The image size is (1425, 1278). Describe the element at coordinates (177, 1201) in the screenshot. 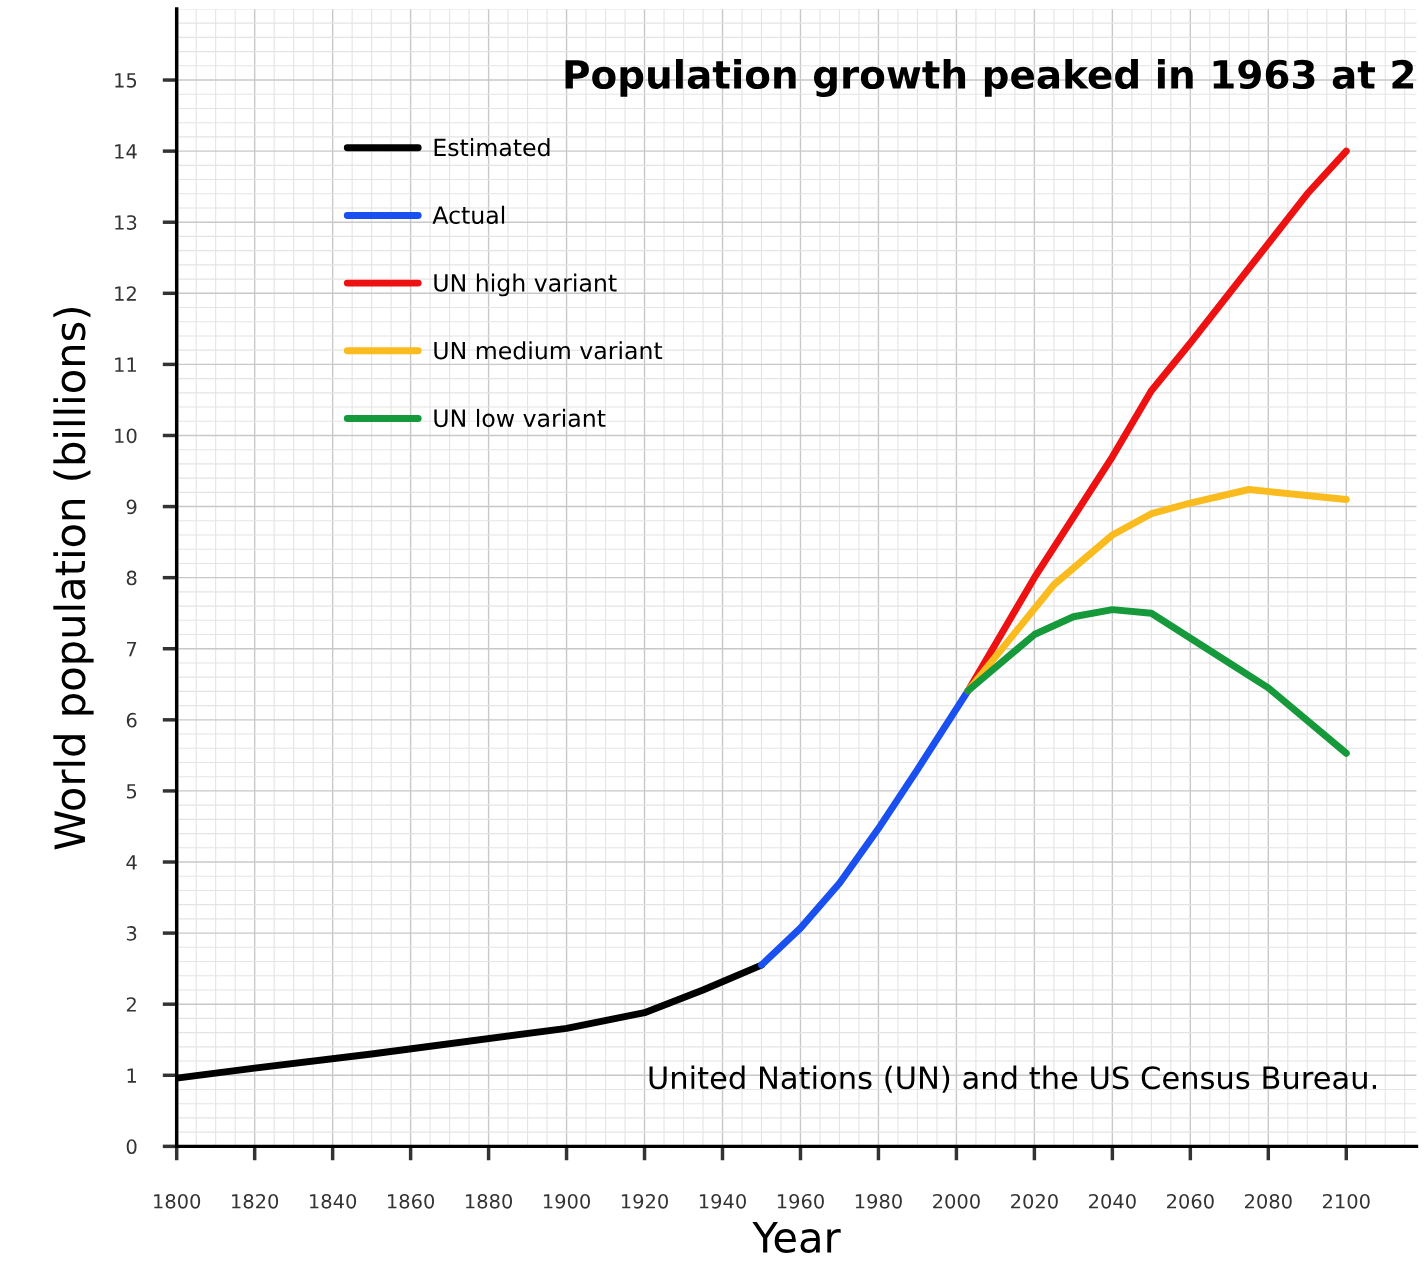

I see `x-tick-label: 1800` at that location.